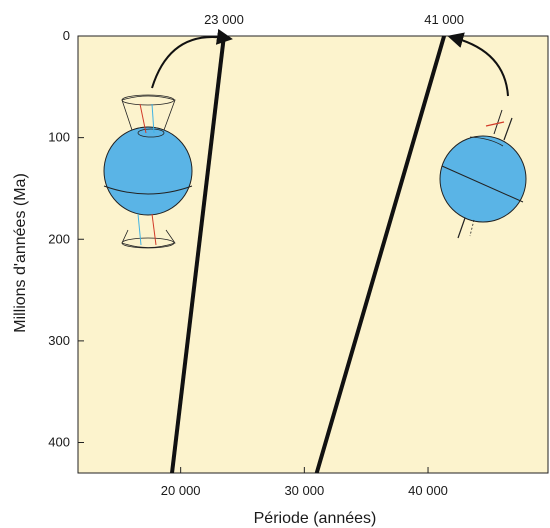 This screenshot has height=528, width=550. What do you see at coordinates (20, 253) in the screenshot?
I see `y-axis-label: Millions d'années (Ma)` at bounding box center [20, 253].